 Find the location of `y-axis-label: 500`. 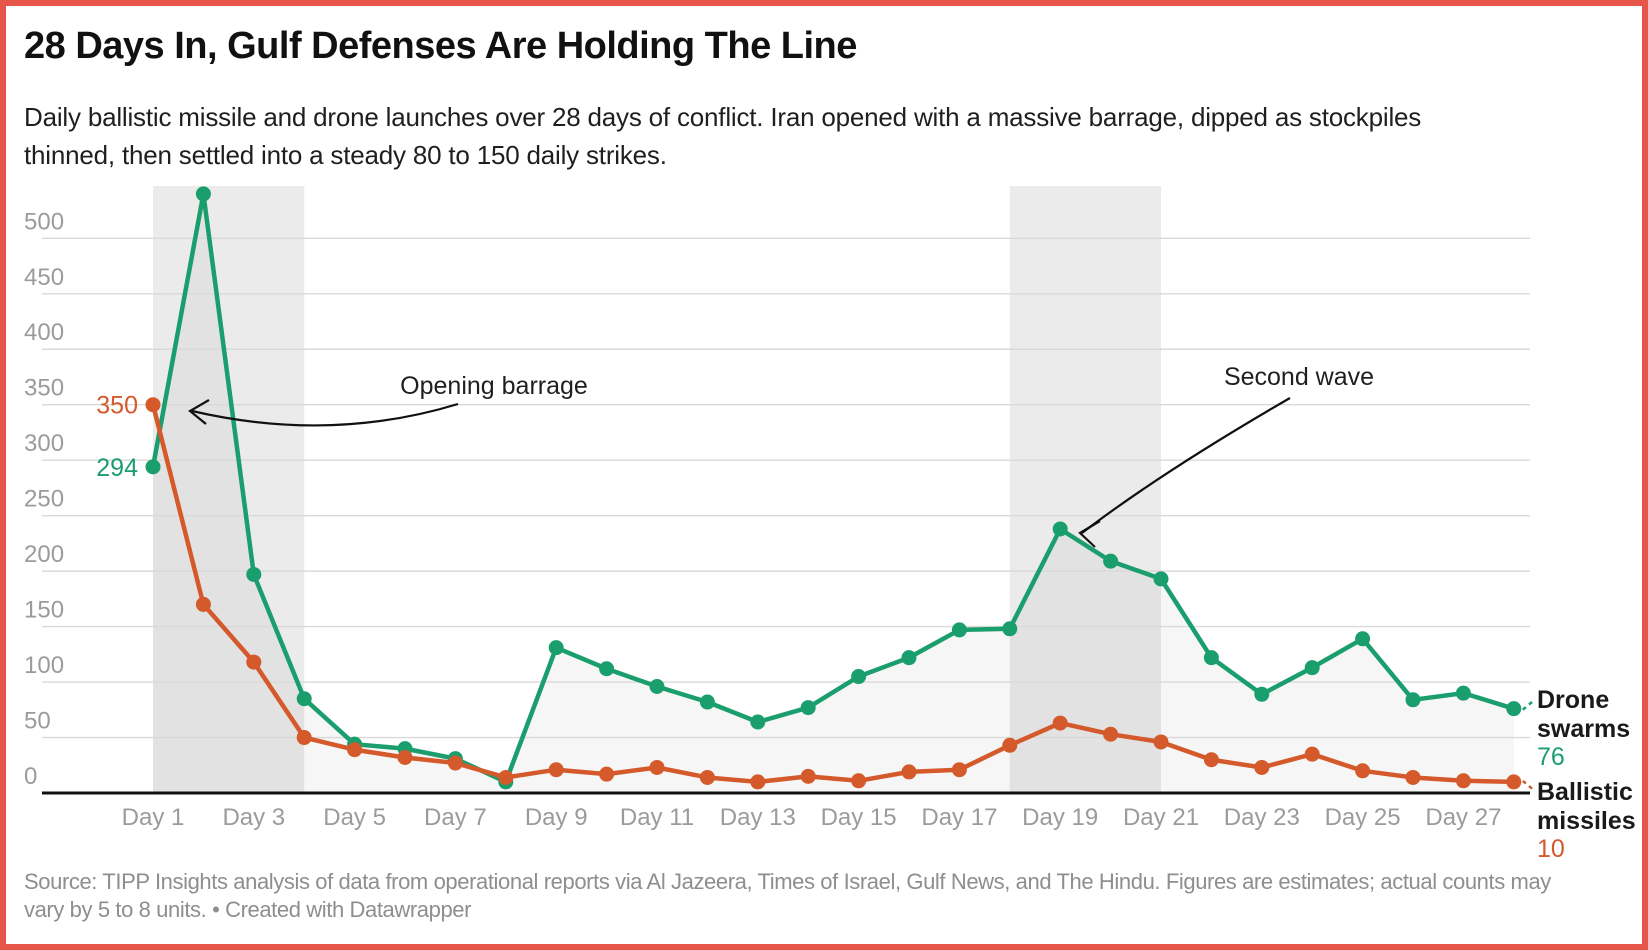

y-axis-label: 500 is located at coordinates (44, 221).